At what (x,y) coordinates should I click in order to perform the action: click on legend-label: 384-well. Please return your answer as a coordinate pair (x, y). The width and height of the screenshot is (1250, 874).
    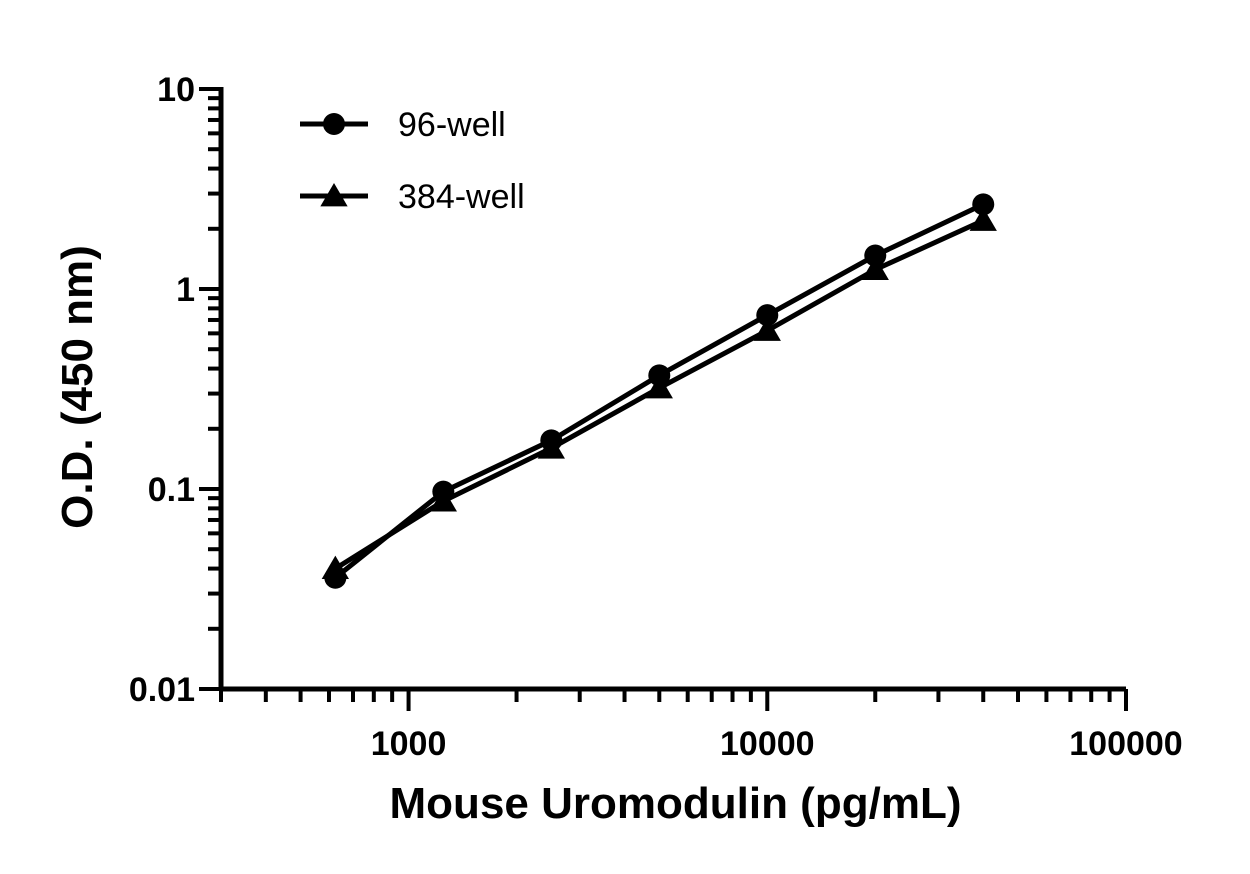
    Looking at the image, I should click on (461, 197).